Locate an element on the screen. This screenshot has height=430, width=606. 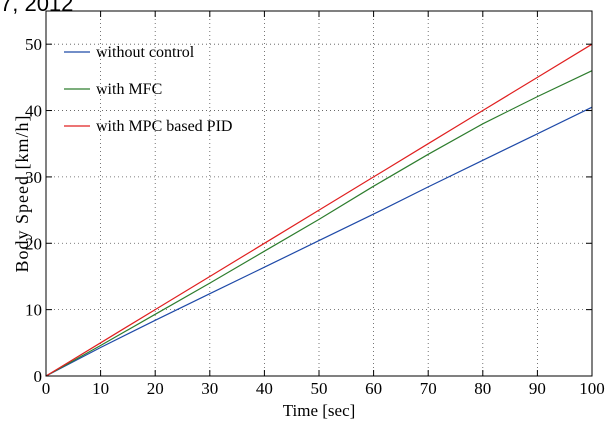
x-tick-label: 30 is located at coordinates (209, 388).